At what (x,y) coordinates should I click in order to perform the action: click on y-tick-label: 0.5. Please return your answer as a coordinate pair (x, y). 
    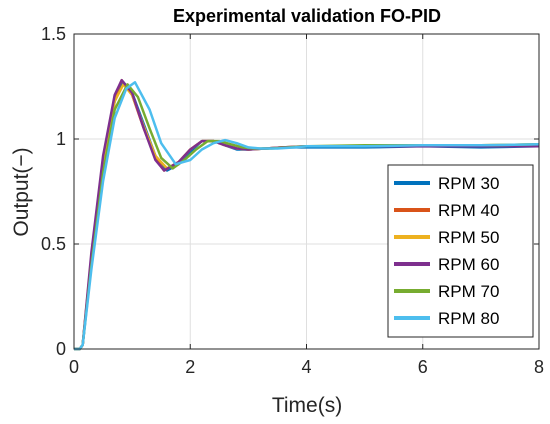
    Looking at the image, I should click on (53, 244).